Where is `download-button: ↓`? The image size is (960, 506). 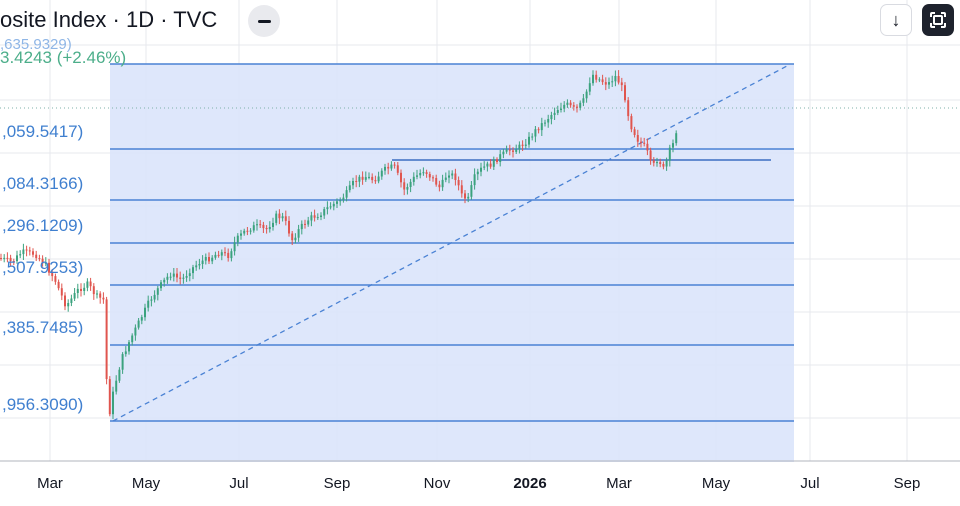
download-button: ↓ is located at coordinates (896, 20).